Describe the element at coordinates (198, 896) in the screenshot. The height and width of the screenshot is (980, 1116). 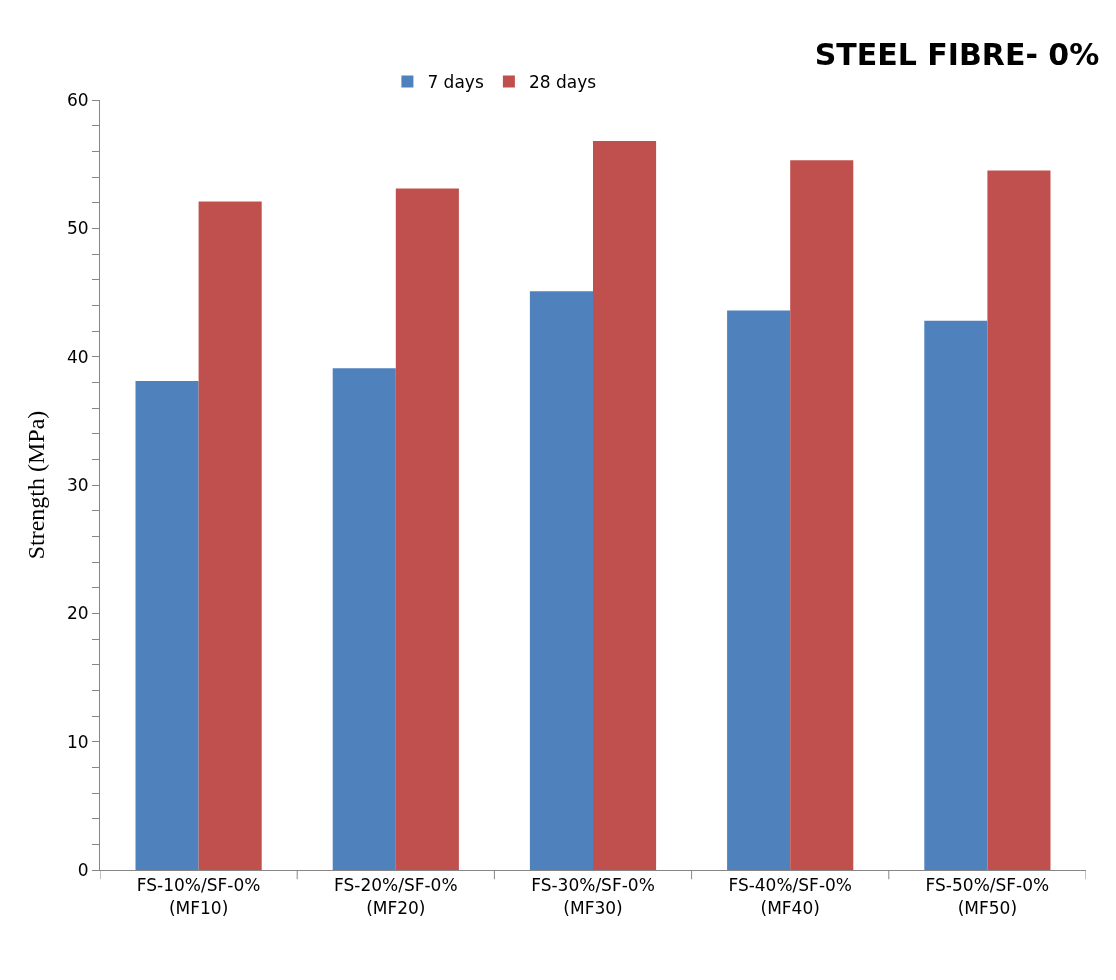
I see `x-tick-label: FS-10%/SF-0% (MF10)` at that location.